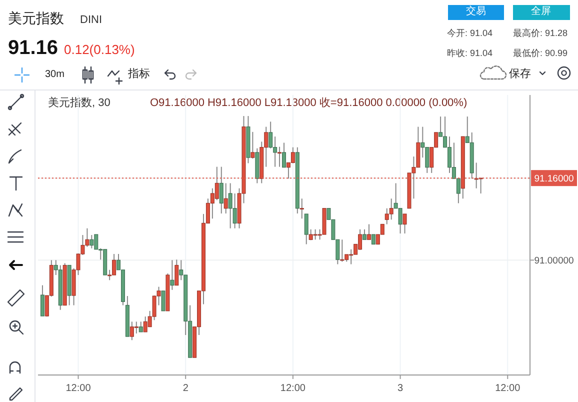  I want to click on y-tick-label: 91.00000, so click(554, 261).